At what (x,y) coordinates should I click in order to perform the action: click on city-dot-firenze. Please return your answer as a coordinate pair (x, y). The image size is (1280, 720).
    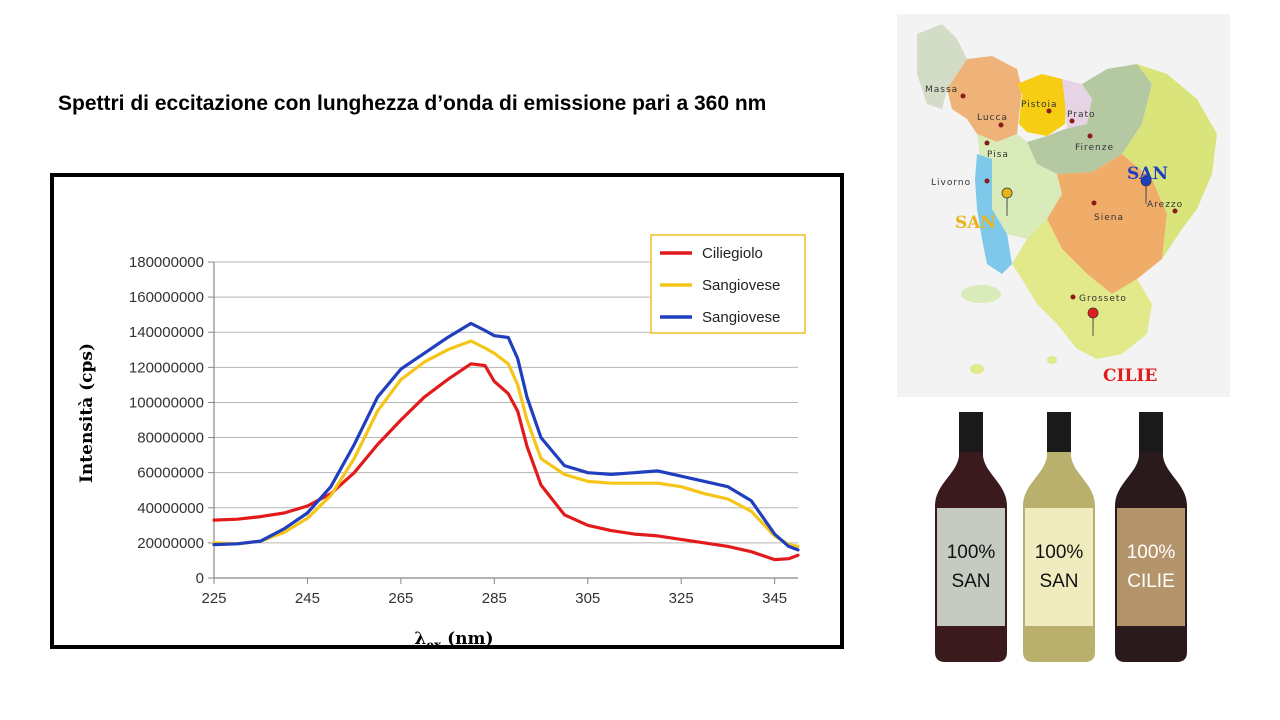
    Looking at the image, I should click on (1090, 136).